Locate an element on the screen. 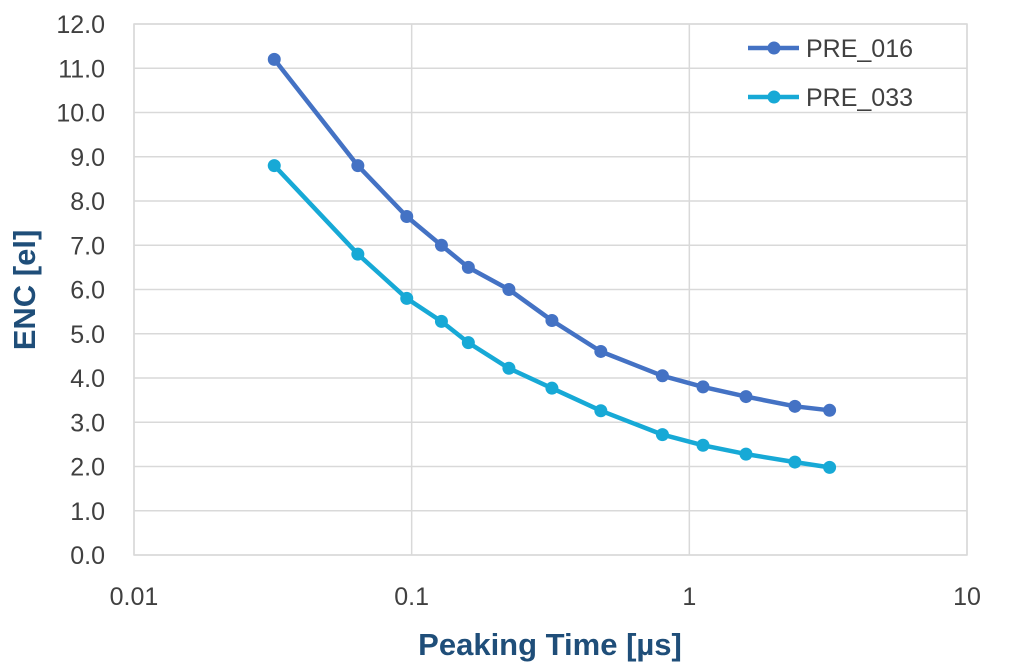 The width and height of the screenshot is (1024, 669). y-tick-label: 4.0 is located at coordinates (87, 379).